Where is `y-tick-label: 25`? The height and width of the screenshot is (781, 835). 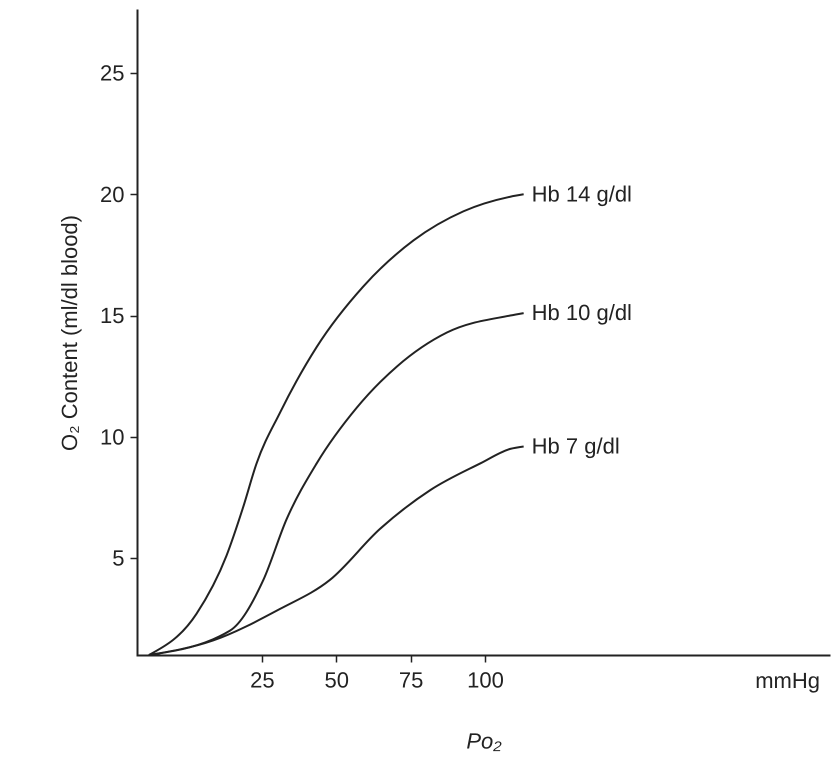 y-tick-label: 25 is located at coordinates (112, 73).